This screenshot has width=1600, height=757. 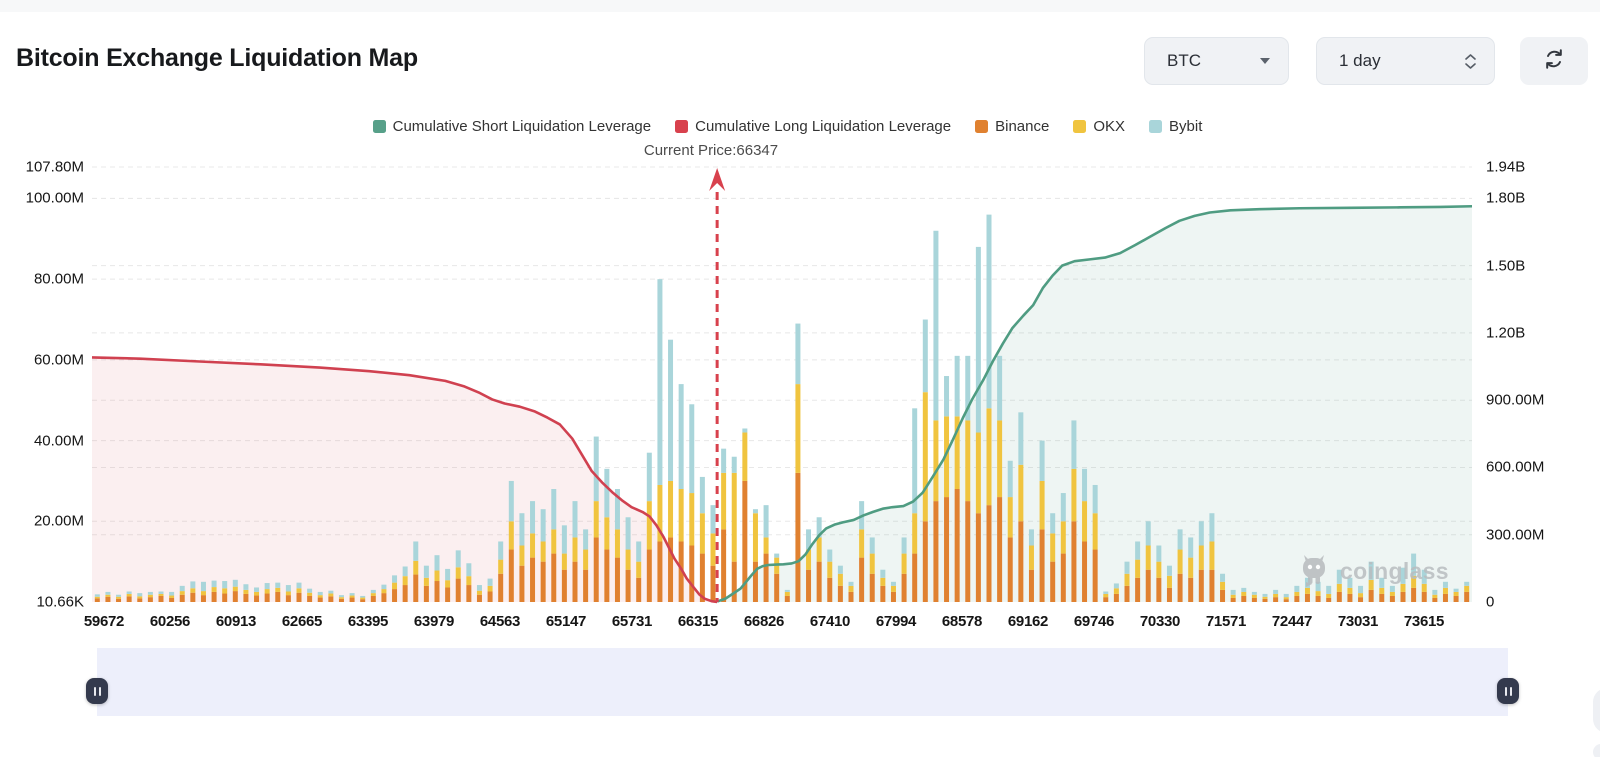 I want to click on y-axis-tick-left: 40.00M, so click(x=58, y=441).